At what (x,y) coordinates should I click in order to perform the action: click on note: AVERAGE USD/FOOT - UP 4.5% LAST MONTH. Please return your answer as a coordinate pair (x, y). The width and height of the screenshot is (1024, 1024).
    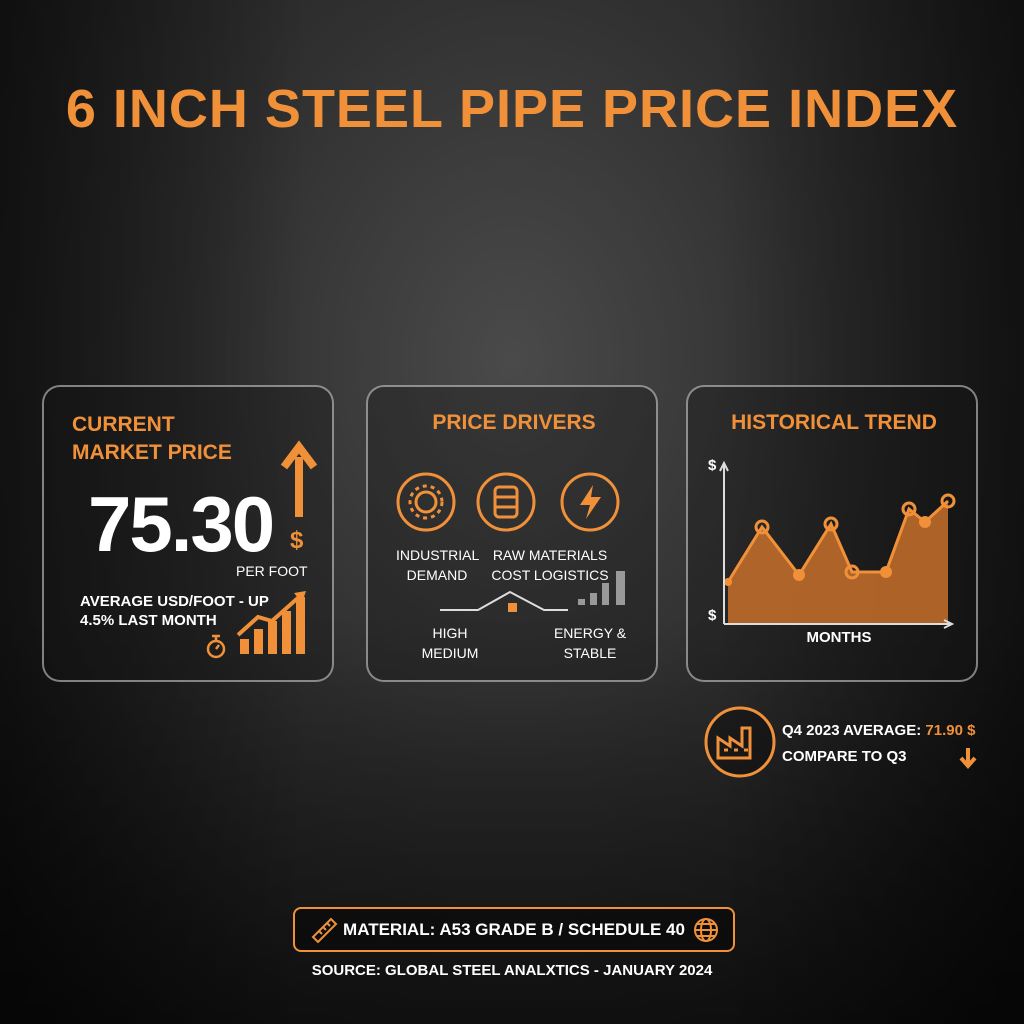
    Looking at the image, I should click on (174, 611).